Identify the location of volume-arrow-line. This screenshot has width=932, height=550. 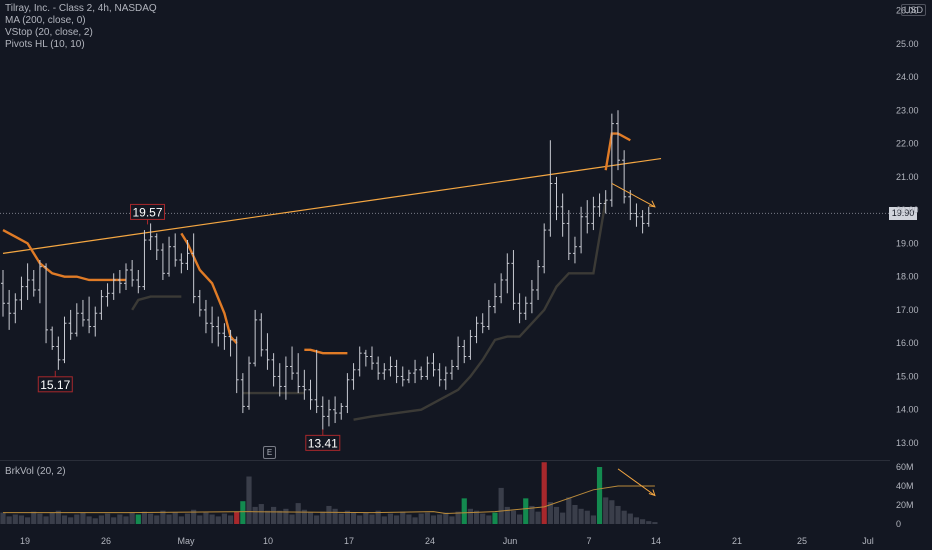
(636, 482).